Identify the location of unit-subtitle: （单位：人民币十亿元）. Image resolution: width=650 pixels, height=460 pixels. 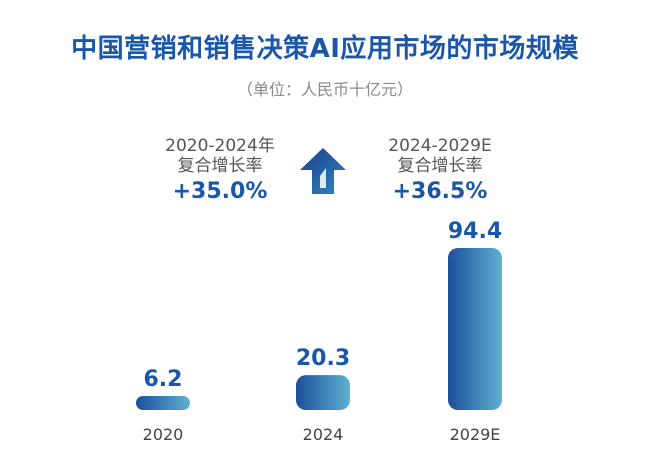
(324, 89).